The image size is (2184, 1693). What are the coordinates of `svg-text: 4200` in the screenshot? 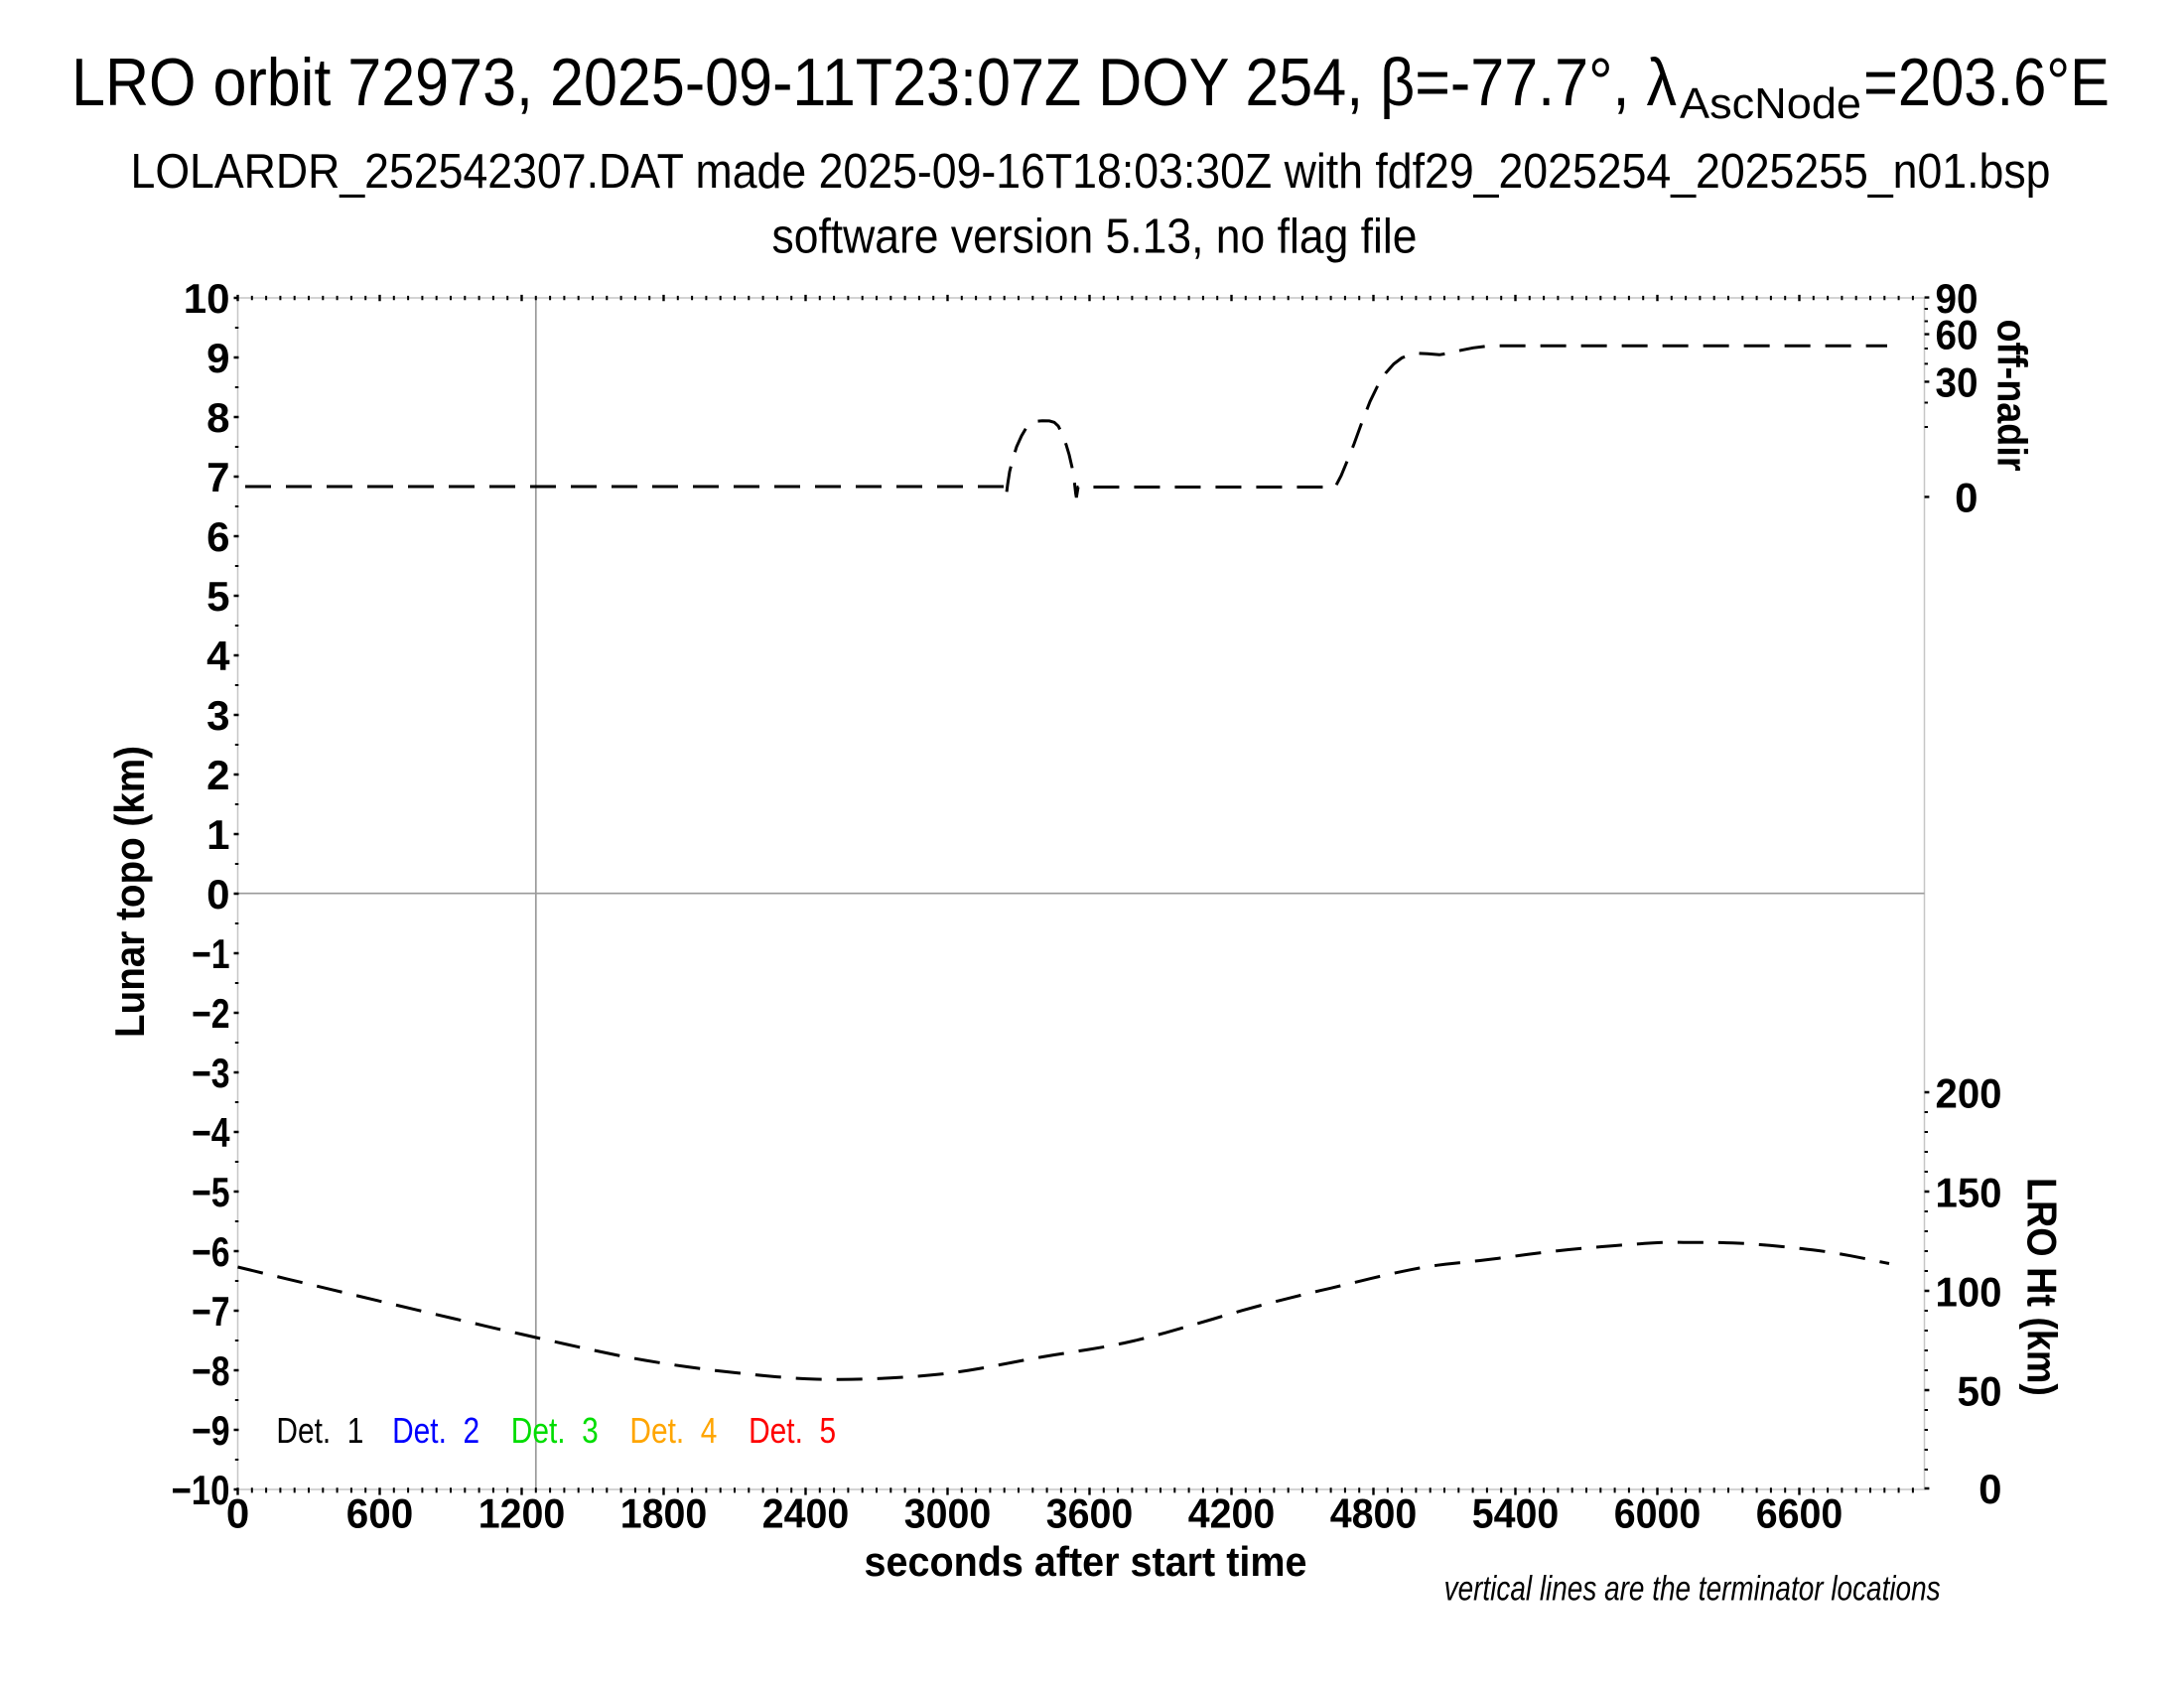 It's located at (1232, 1513).